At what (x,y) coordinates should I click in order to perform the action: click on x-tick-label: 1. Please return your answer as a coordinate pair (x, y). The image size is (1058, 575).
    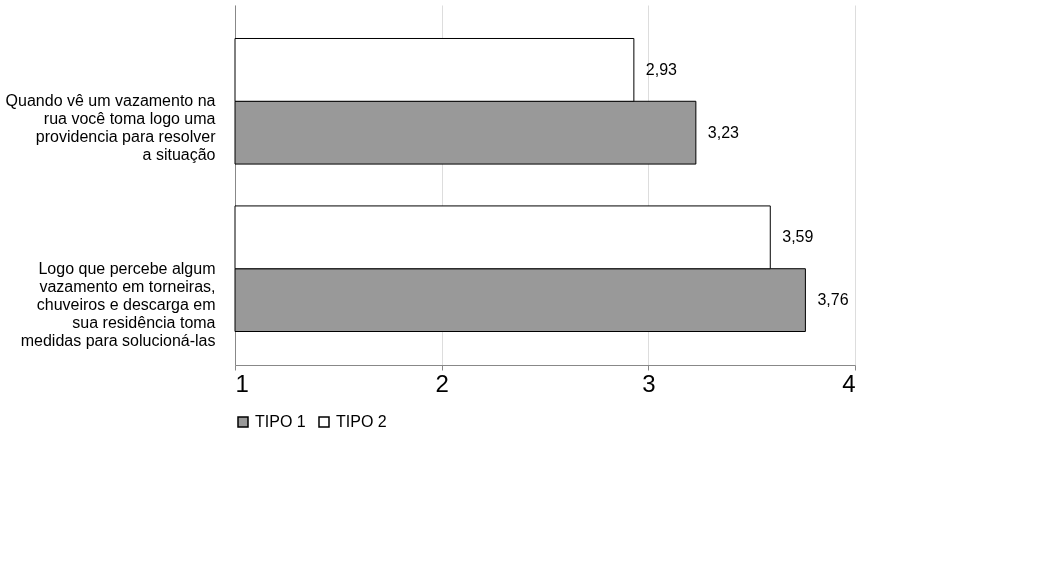
    Looking at the image, I should click on (242, 383).